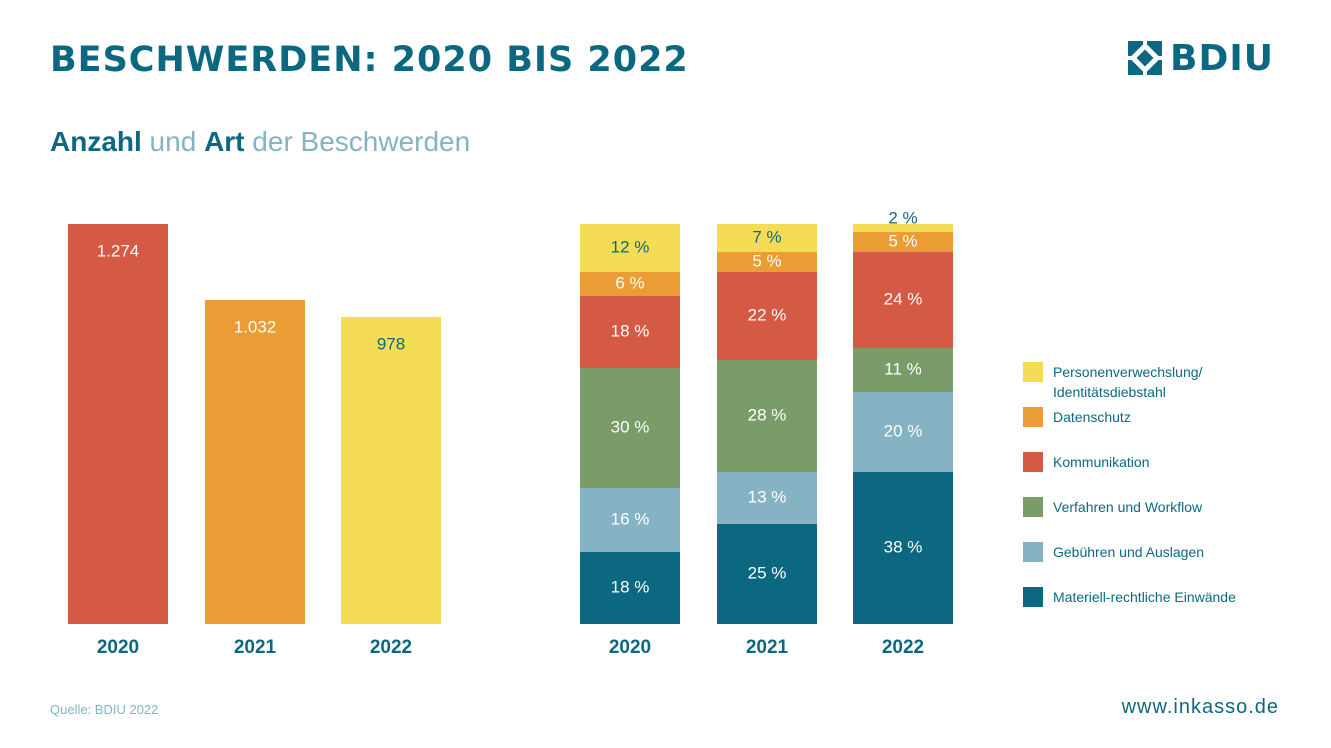  What do you see at coordinates (1129, 552) in the screenshot?
I see `legend-label: Gebühren und Auslagen` at bounding box center [1129, 552].